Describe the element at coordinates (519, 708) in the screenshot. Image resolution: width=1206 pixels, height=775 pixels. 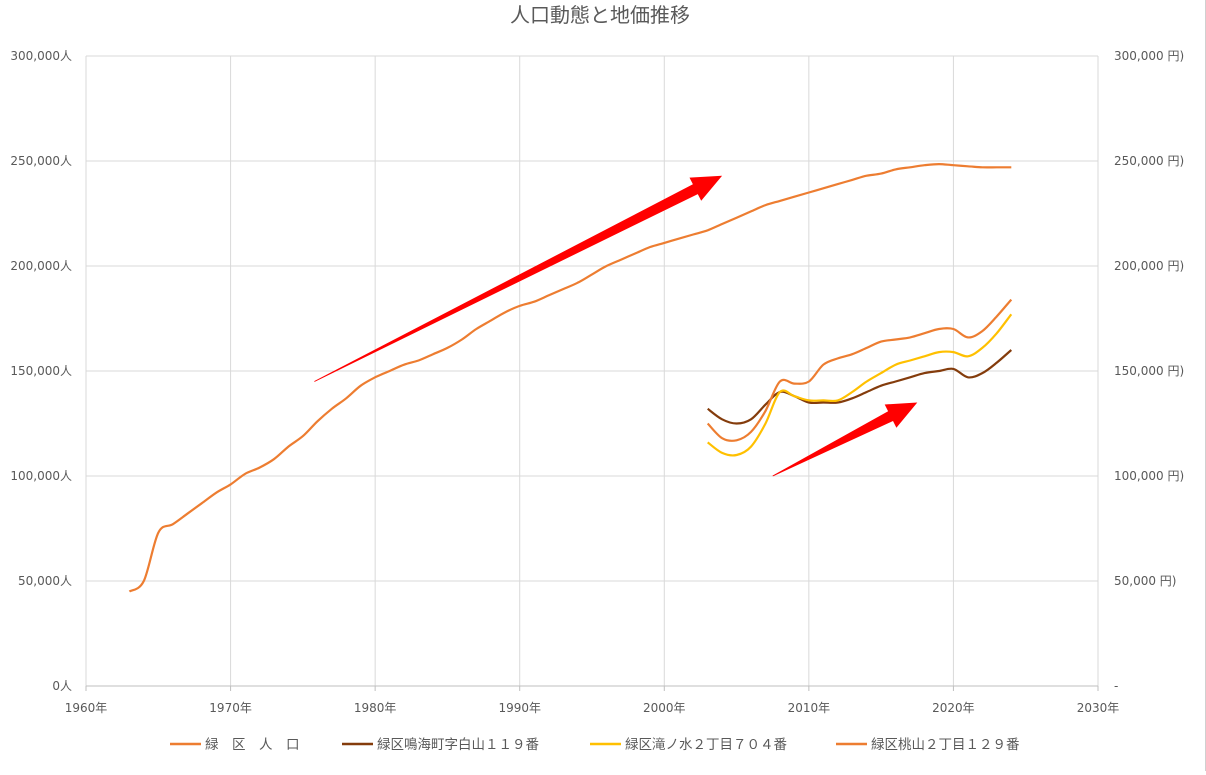
I see `x-tick-label: 1990年` at that location.